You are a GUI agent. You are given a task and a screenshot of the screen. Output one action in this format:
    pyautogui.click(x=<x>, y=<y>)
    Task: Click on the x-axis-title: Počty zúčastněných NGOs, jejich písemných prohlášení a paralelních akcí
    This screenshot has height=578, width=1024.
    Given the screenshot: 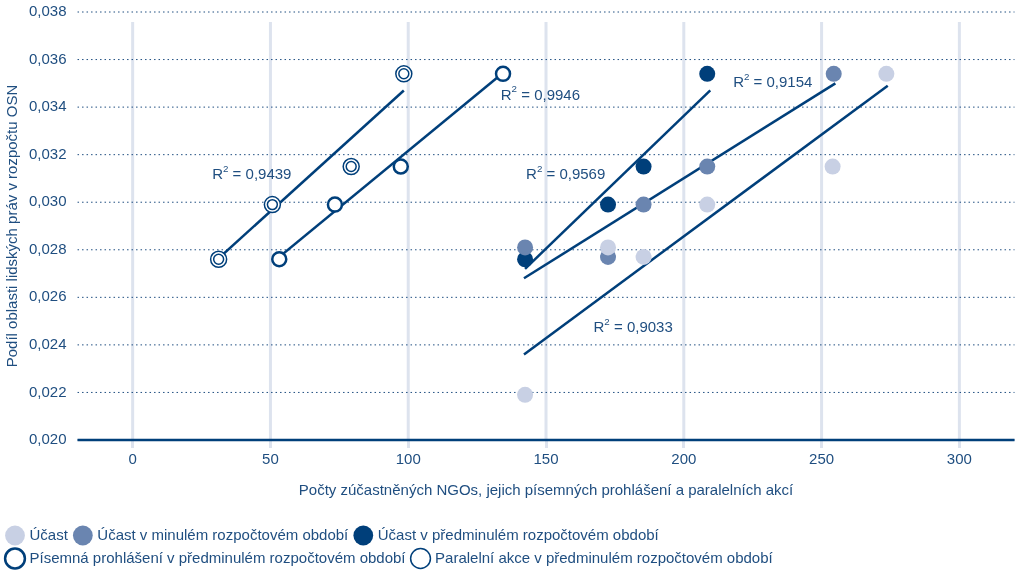 What is the action you would take?
    pyautogui.click(x=546, y=490)
    